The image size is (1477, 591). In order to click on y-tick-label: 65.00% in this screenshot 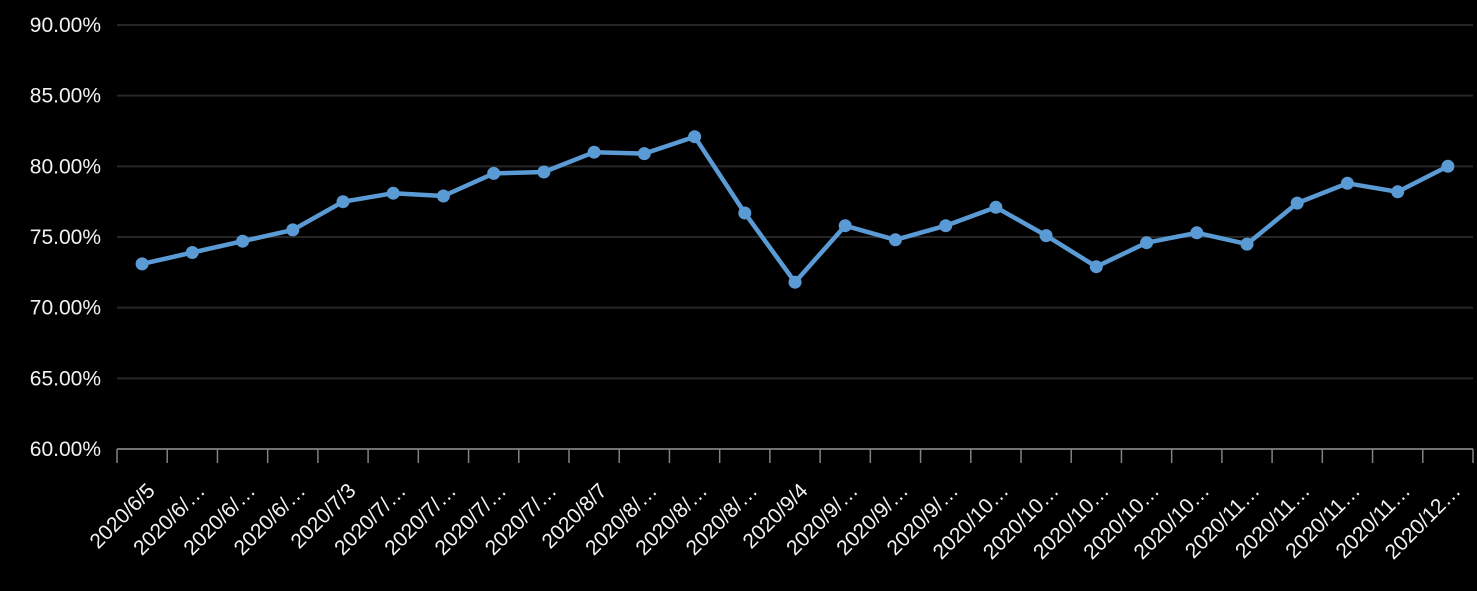, I will do `click(65, 378)`.